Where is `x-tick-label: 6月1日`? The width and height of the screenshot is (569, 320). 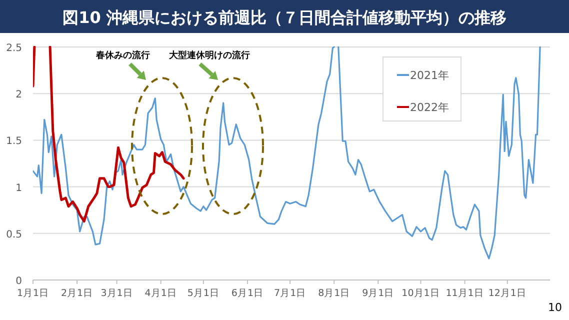 x-tick-label: 6月1日 is located at coordinates (247, 293).